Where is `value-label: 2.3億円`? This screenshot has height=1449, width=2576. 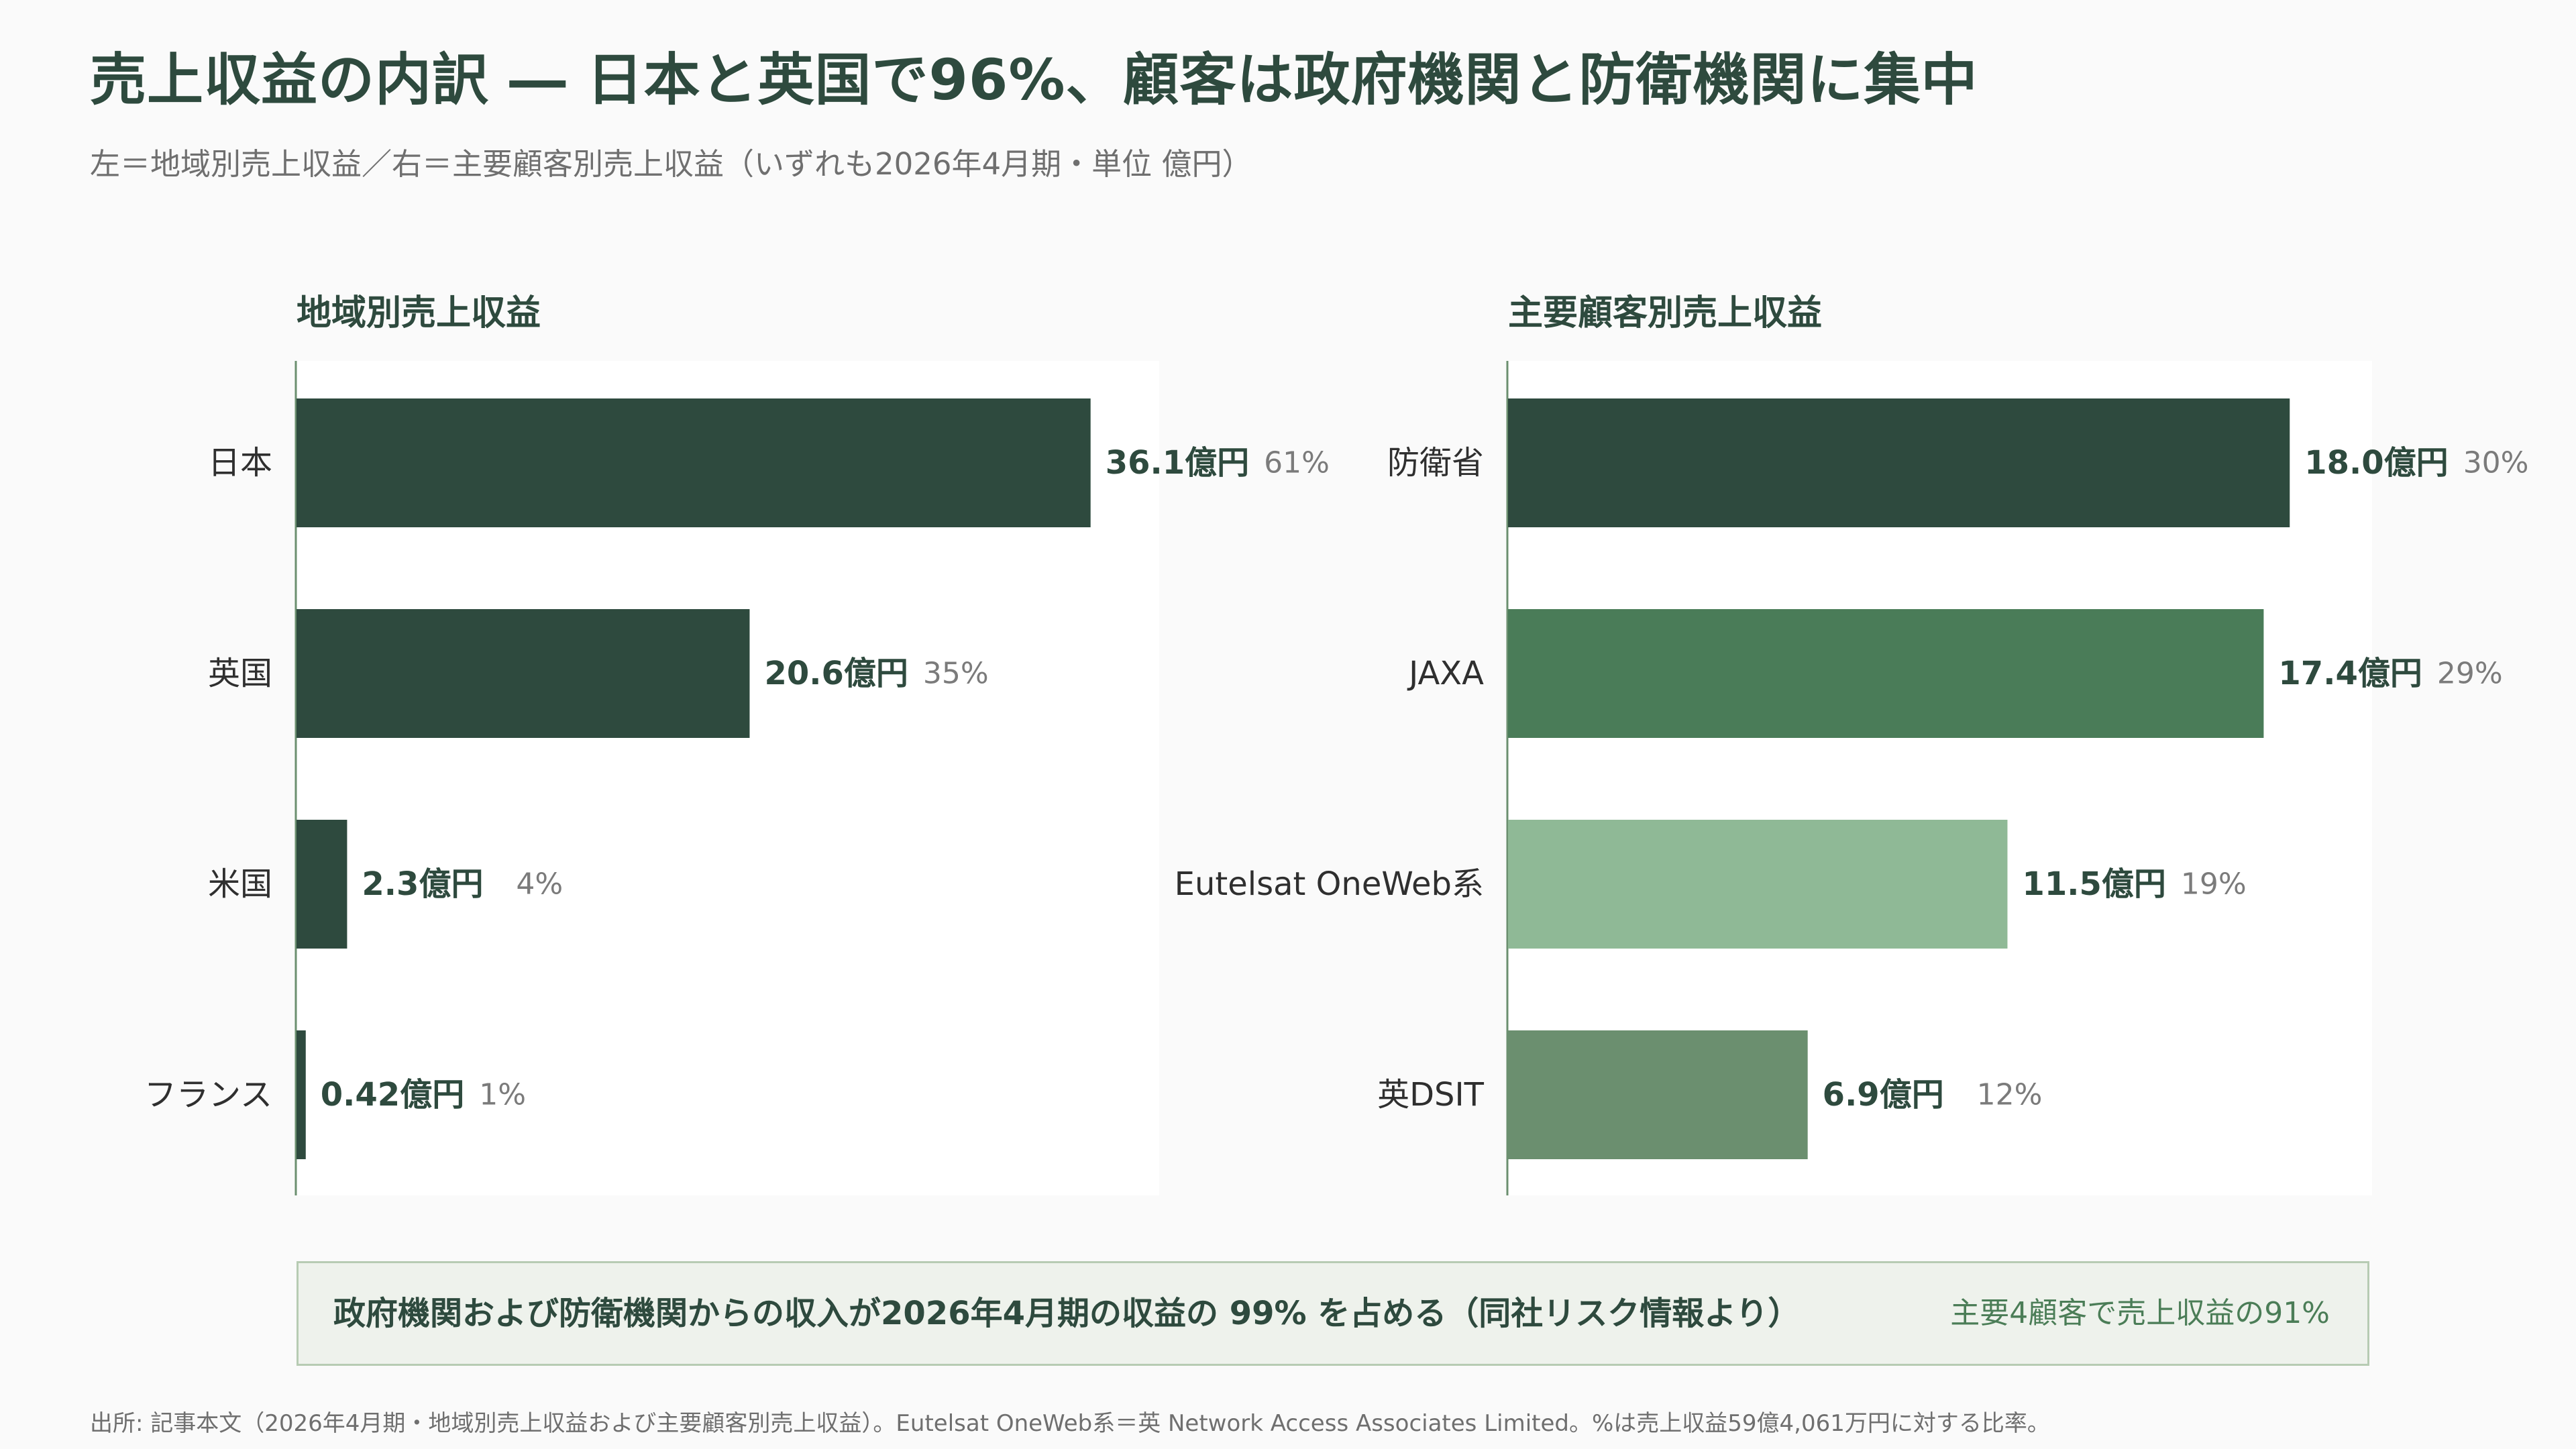
value-label: 2.3億円 is located at coordinates (422, 884).